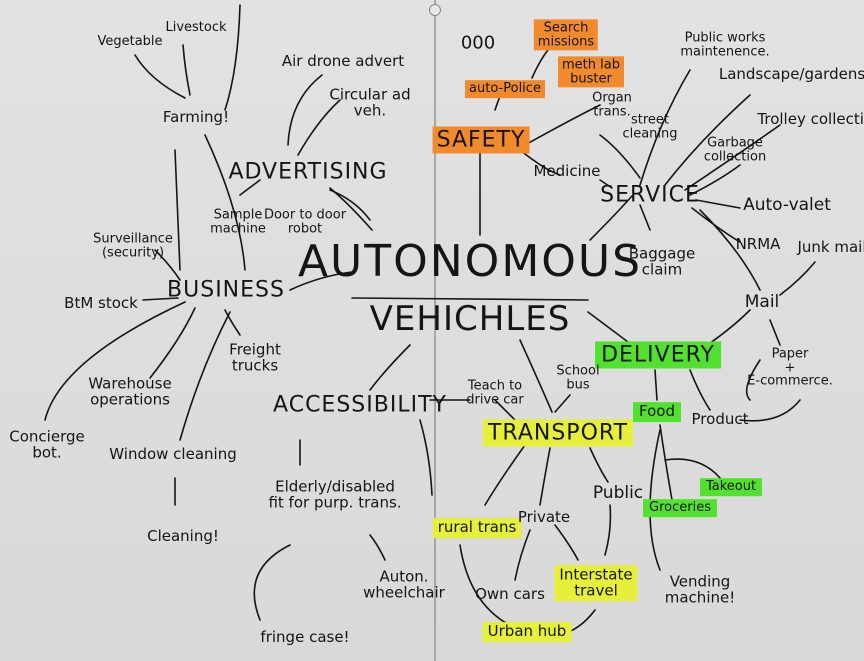  Describe the element at coordinates (830, 247) in the screenshot. I see `node-junk-mail: Junk mail` at that location.